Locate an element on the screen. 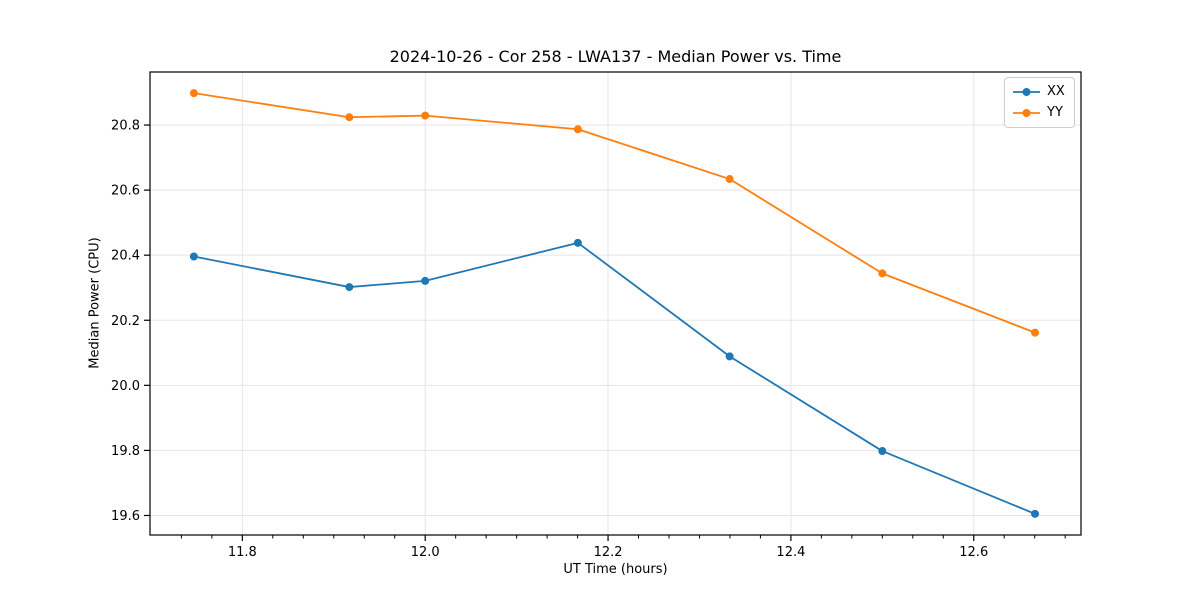 Image resolution: width=1200 pixels, height=600 pixels. x-tick-label: 12.6 is located at coordinates (973, 552).